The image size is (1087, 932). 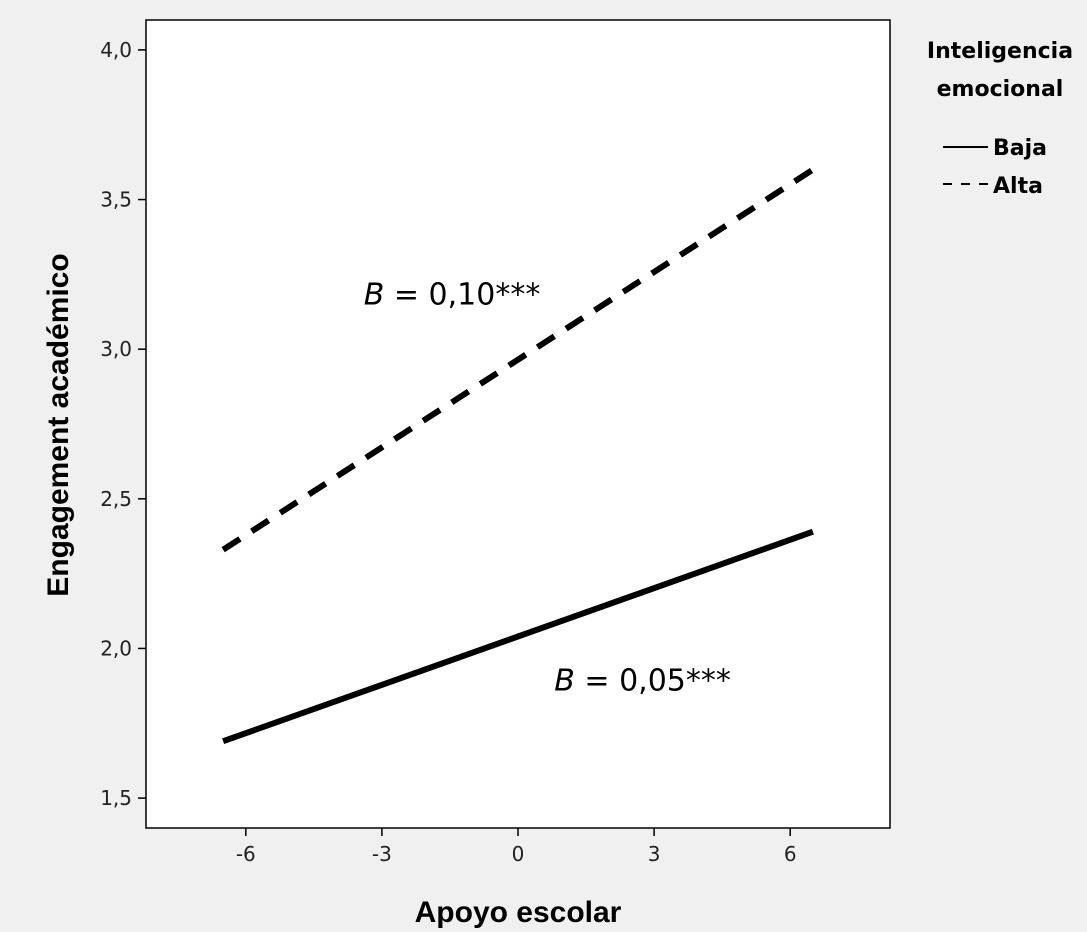 What do you see at coordinates (1000, 51) in the screenshot?
I see `legend-title-line-1: Inteligencia` at bounding box center [1000, 51].